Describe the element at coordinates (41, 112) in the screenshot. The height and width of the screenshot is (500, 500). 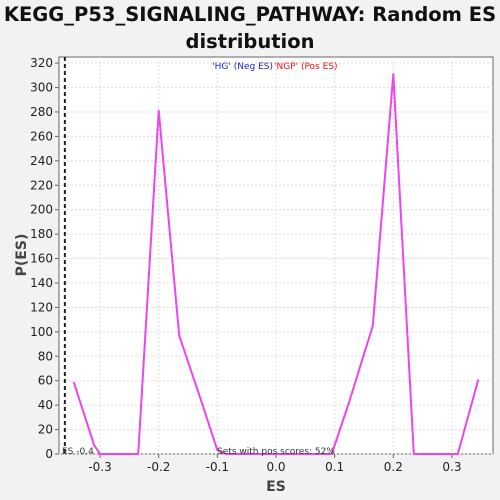
I see `y-tick-label: 280` at that location.